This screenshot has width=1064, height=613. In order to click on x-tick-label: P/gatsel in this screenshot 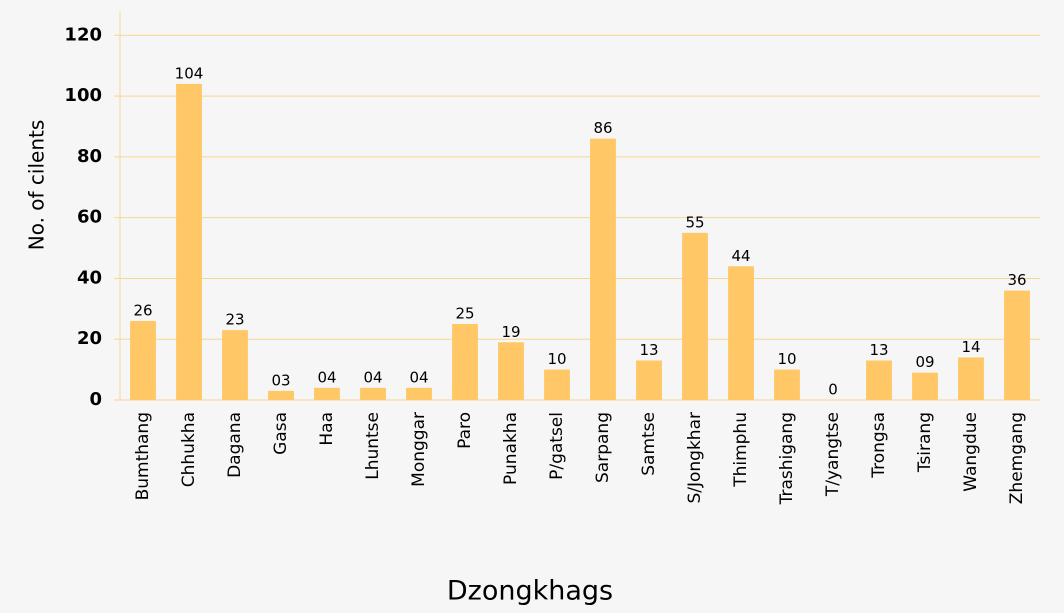, I will do `click(557, 446)`.